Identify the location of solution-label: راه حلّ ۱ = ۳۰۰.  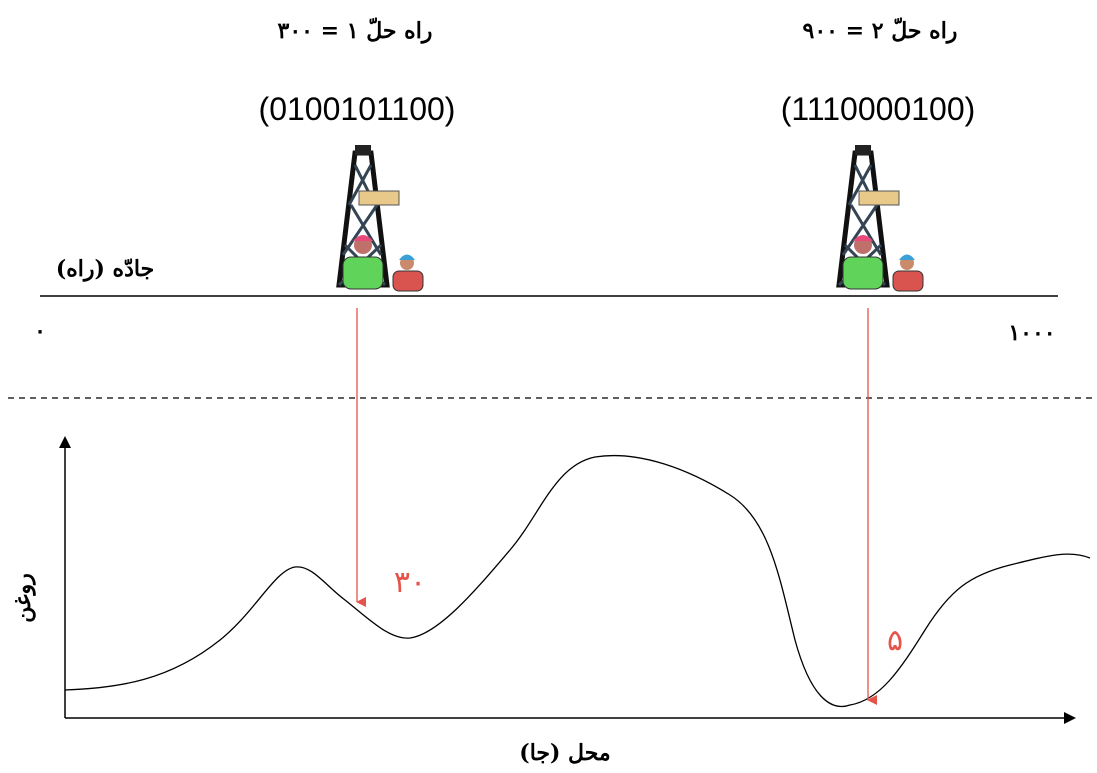
(355, 30).